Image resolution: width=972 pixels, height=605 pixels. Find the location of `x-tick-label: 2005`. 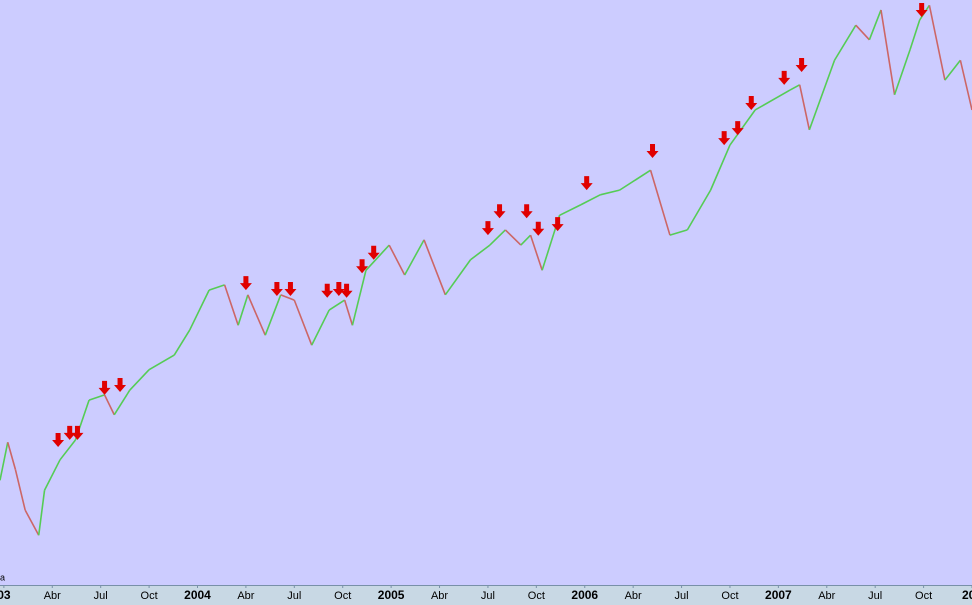

x-tick-label: 2005 is located at coordinates (391, 595).